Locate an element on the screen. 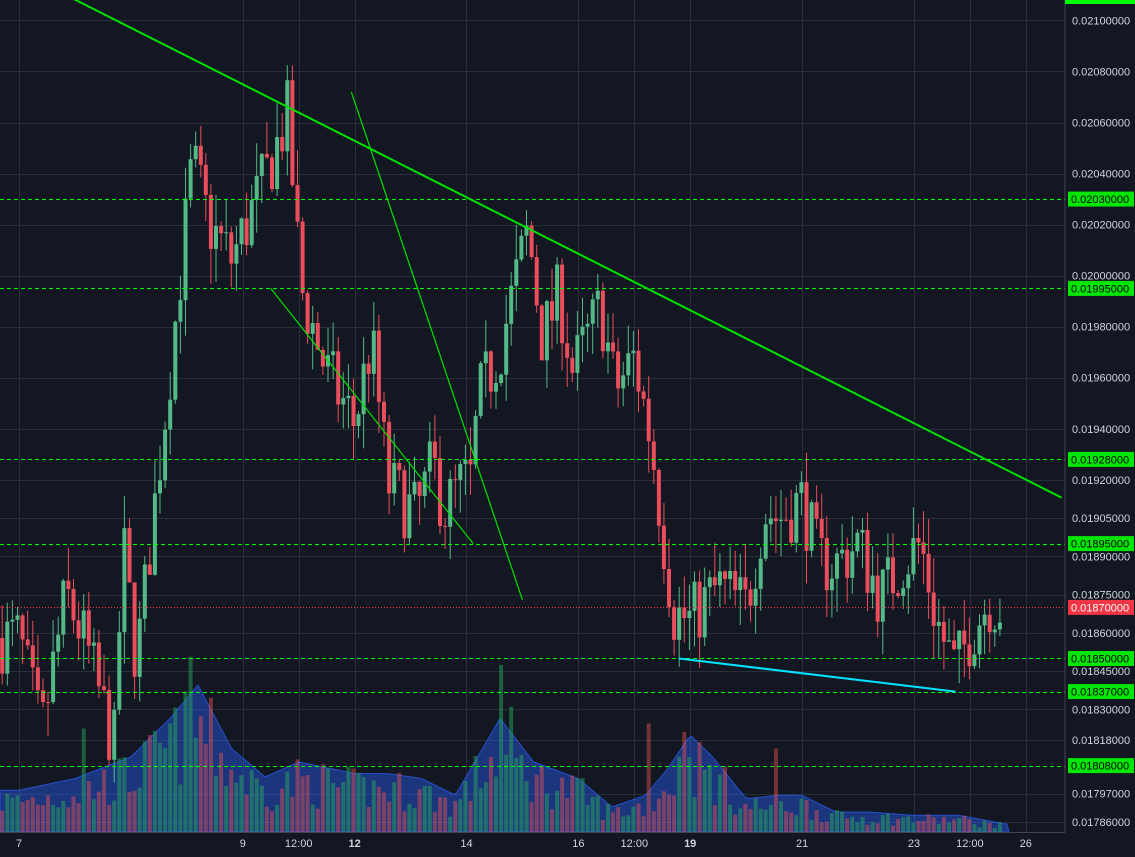  trendline-support-trend is located at coordinates (817, 675).